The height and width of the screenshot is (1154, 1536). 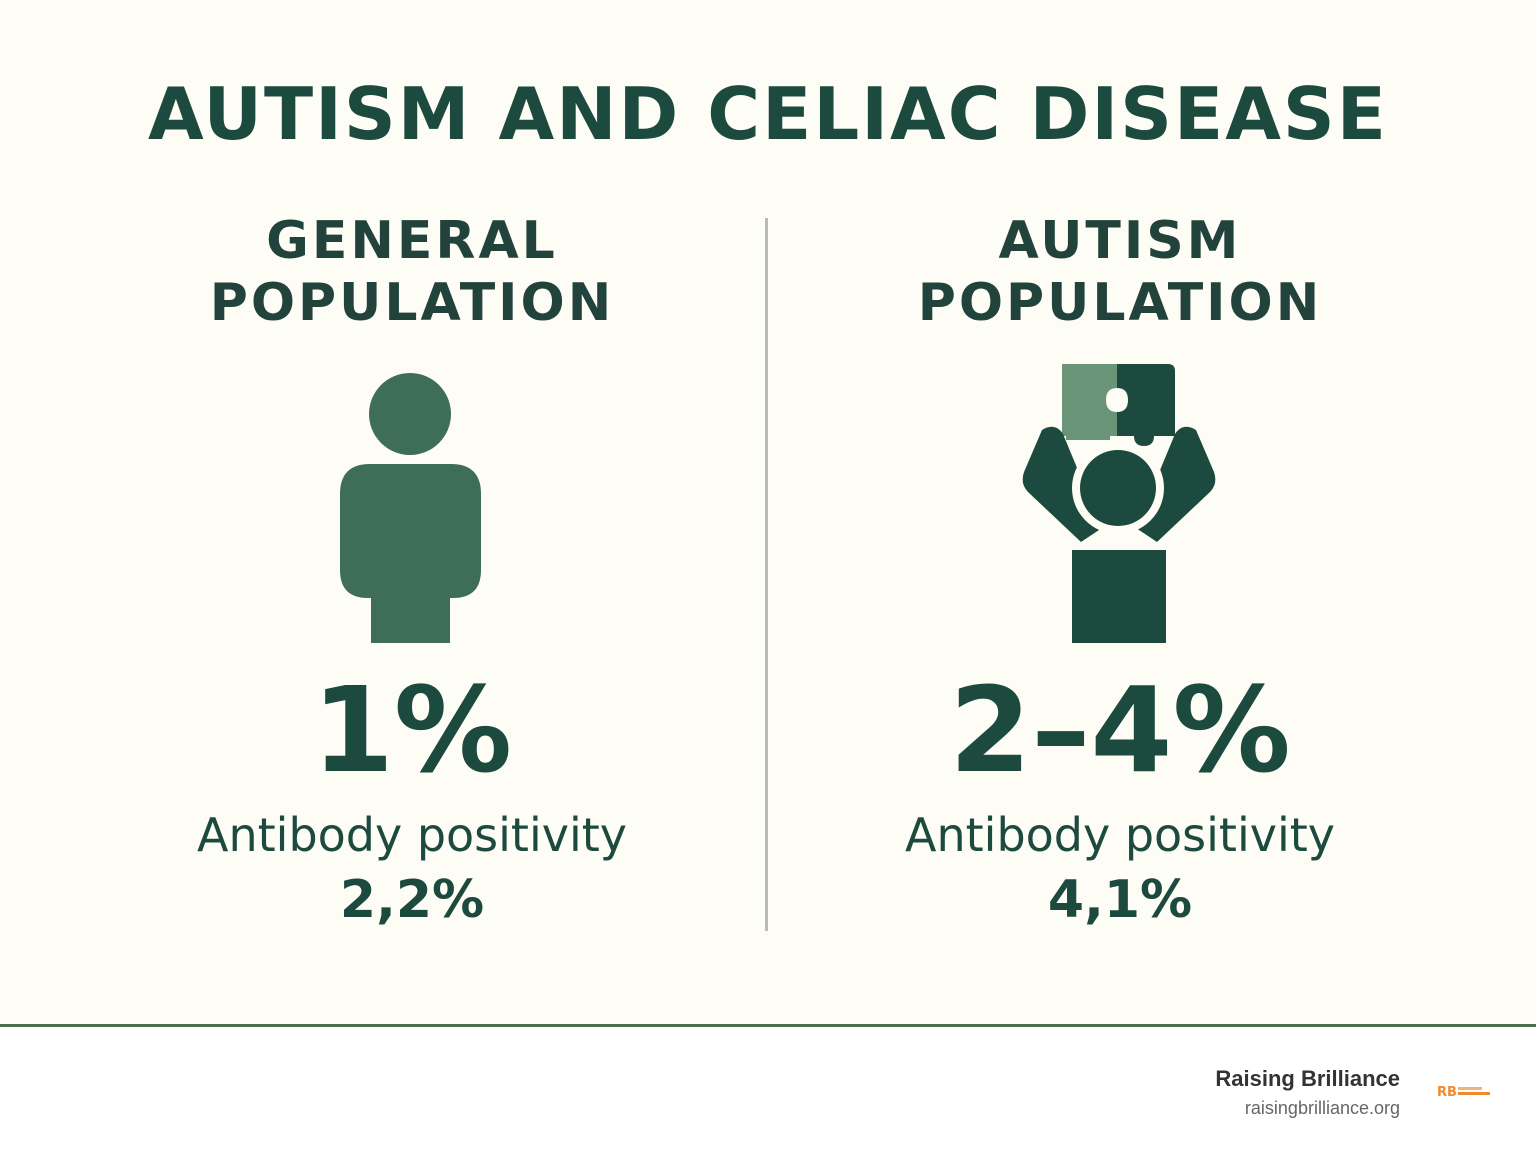 What do you see at coordinates (412, 900) in the screenshot?
I see `general-population-antibody-value: 2,2%` at bounding box center [412, 900].